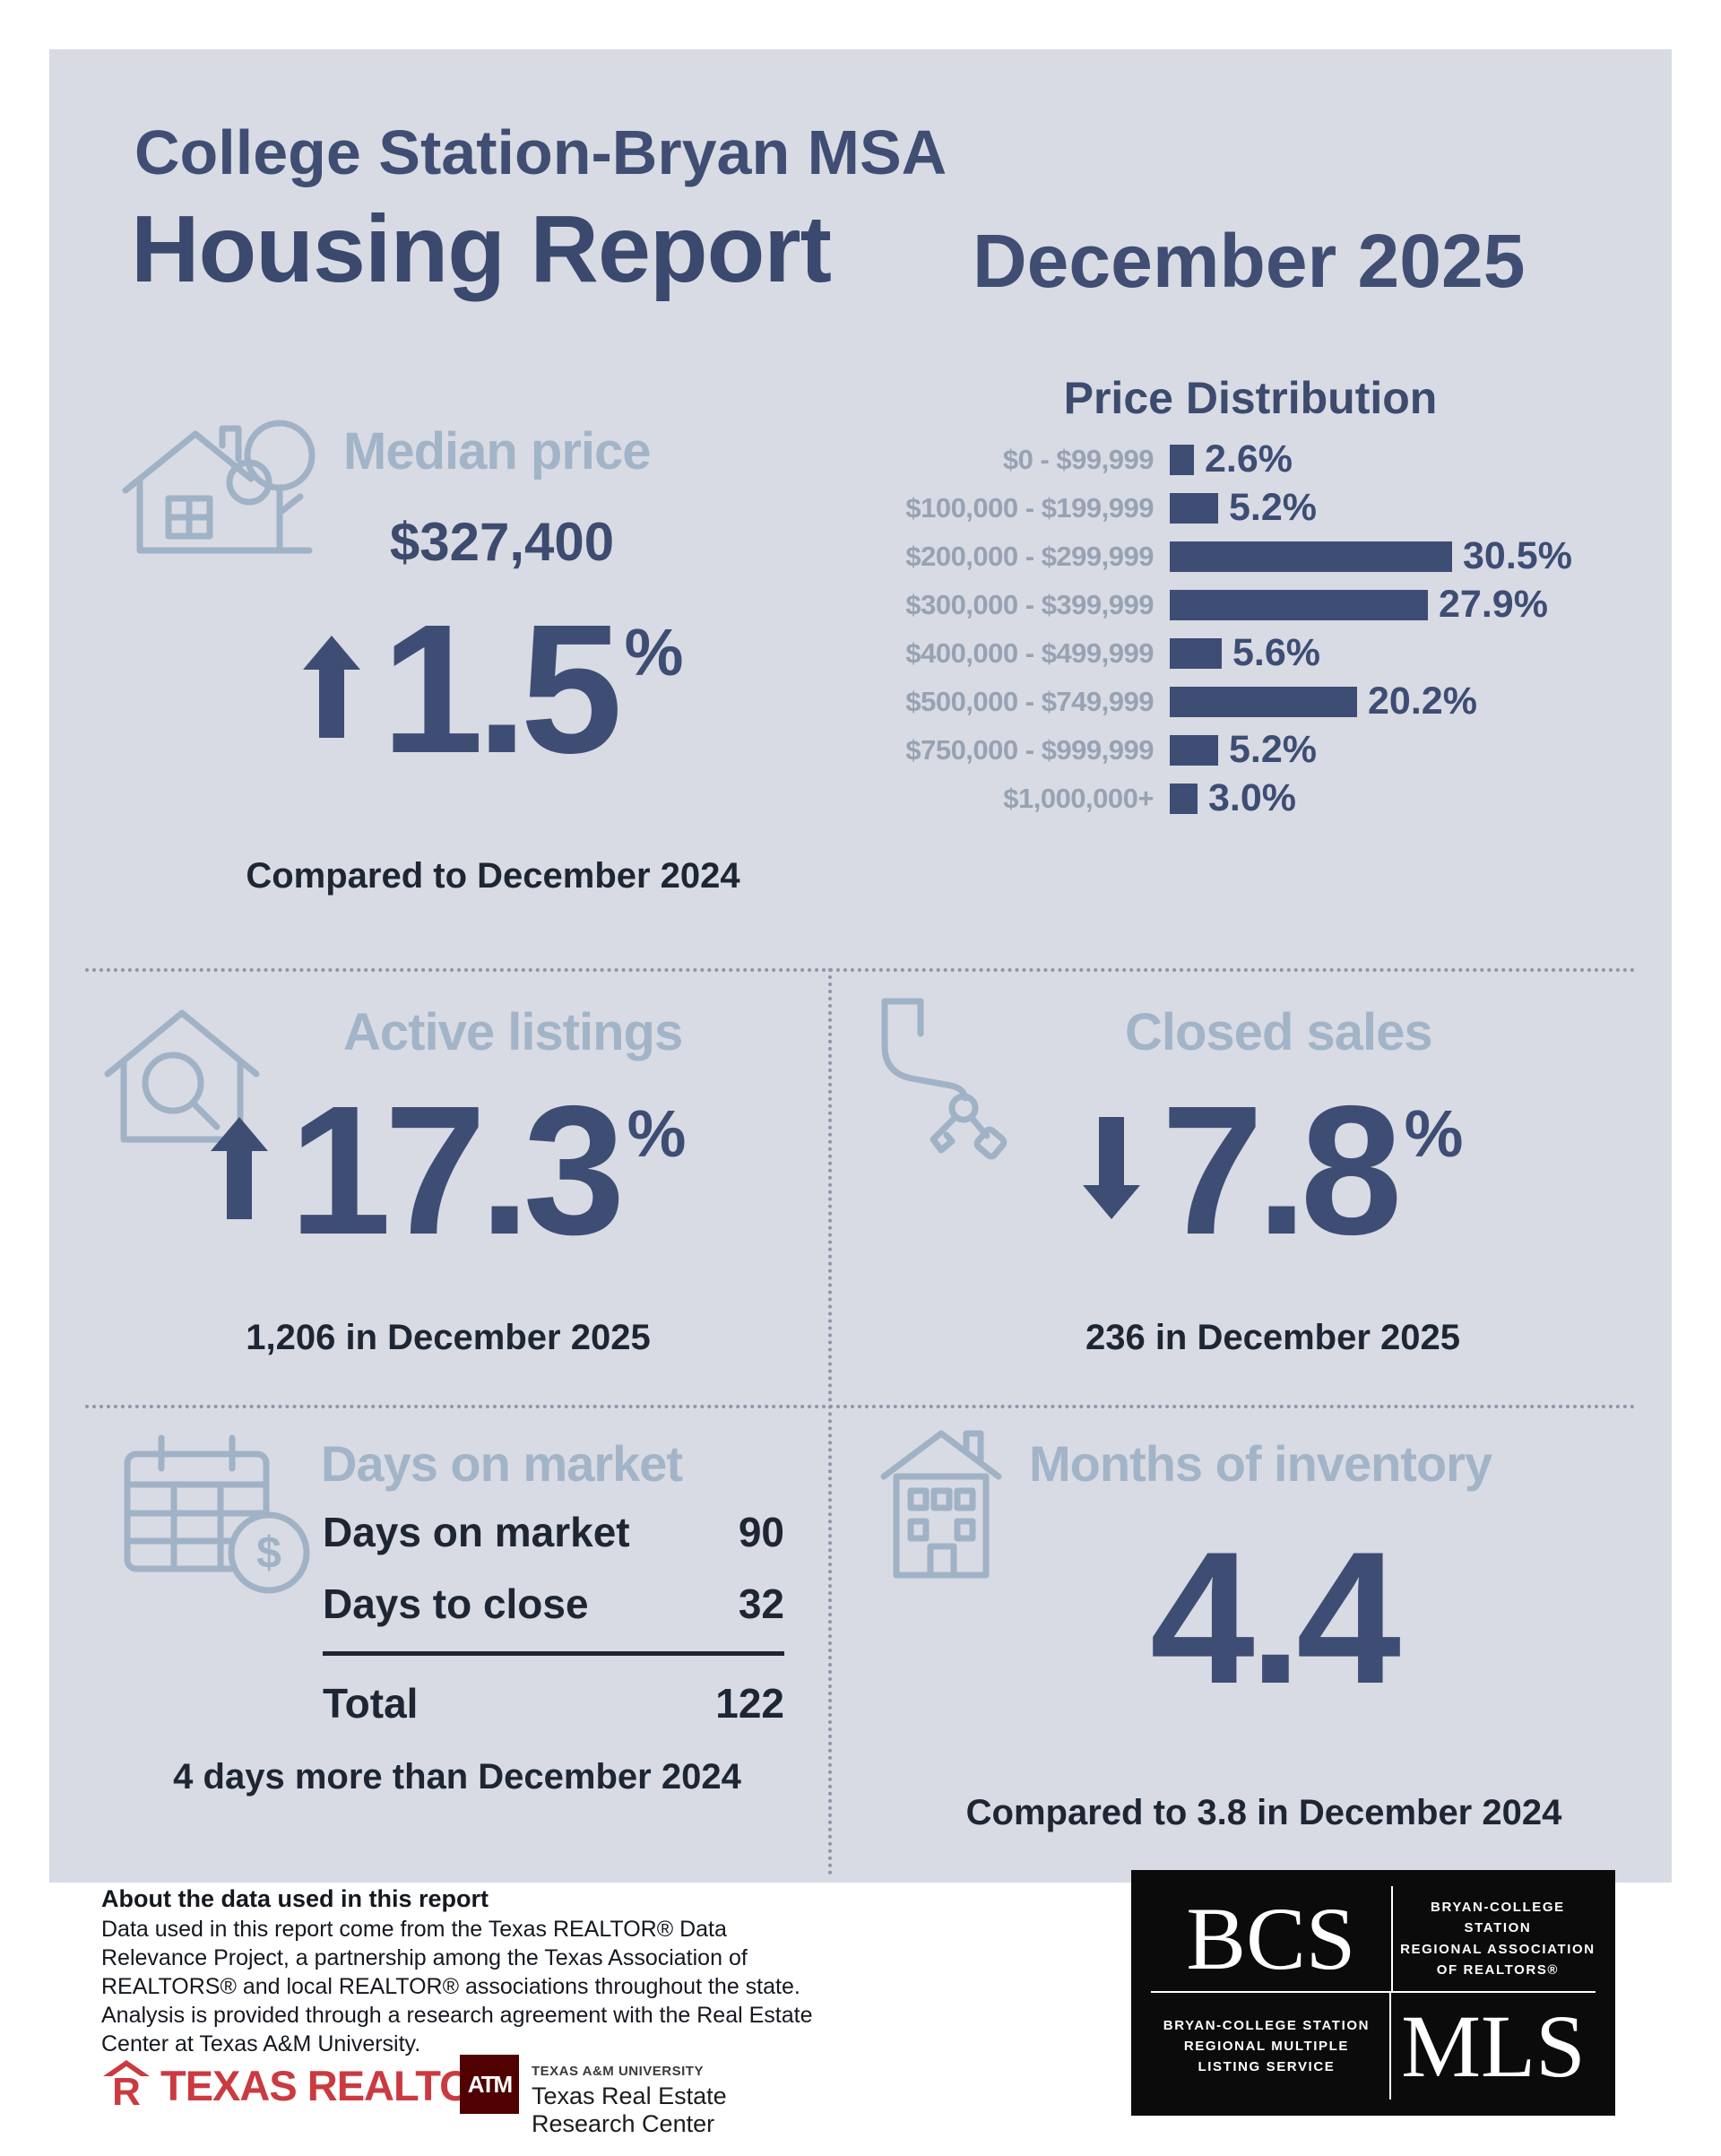  What do you see at coordinates (657, 1133) in the screenshot?
I see `active-change-percent: %` at bounding box center [657, 1133].